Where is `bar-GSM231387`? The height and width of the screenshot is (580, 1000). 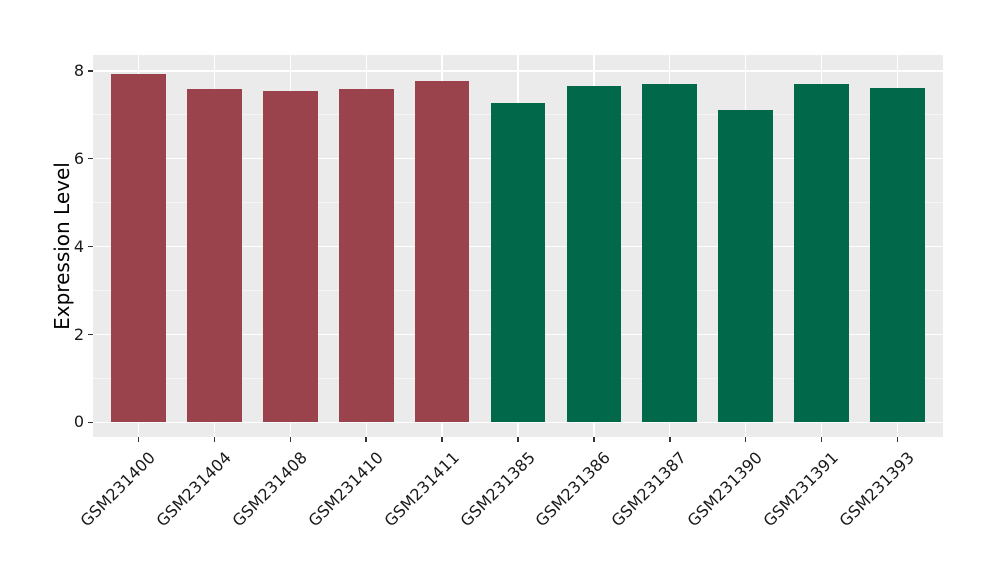
bar-GSM231387 is located at coordinates (670, 253).